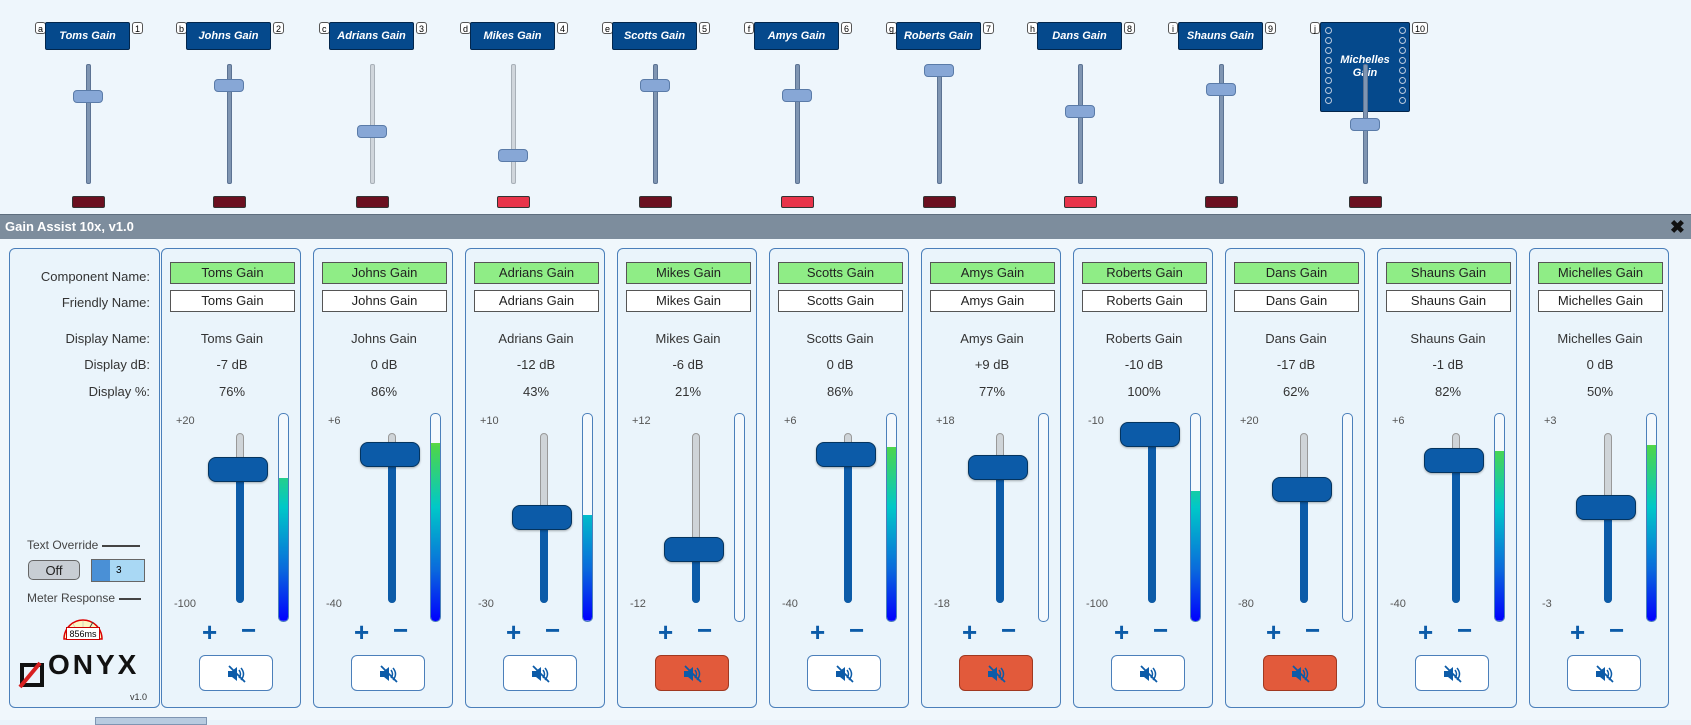 The width and height of the screenshot is (1691, 725). What do you see at coordinates (1448, 301) in the screenshot?
I see `friendly-name-field: Shauns Gain` at bounding box center [1448, 301].